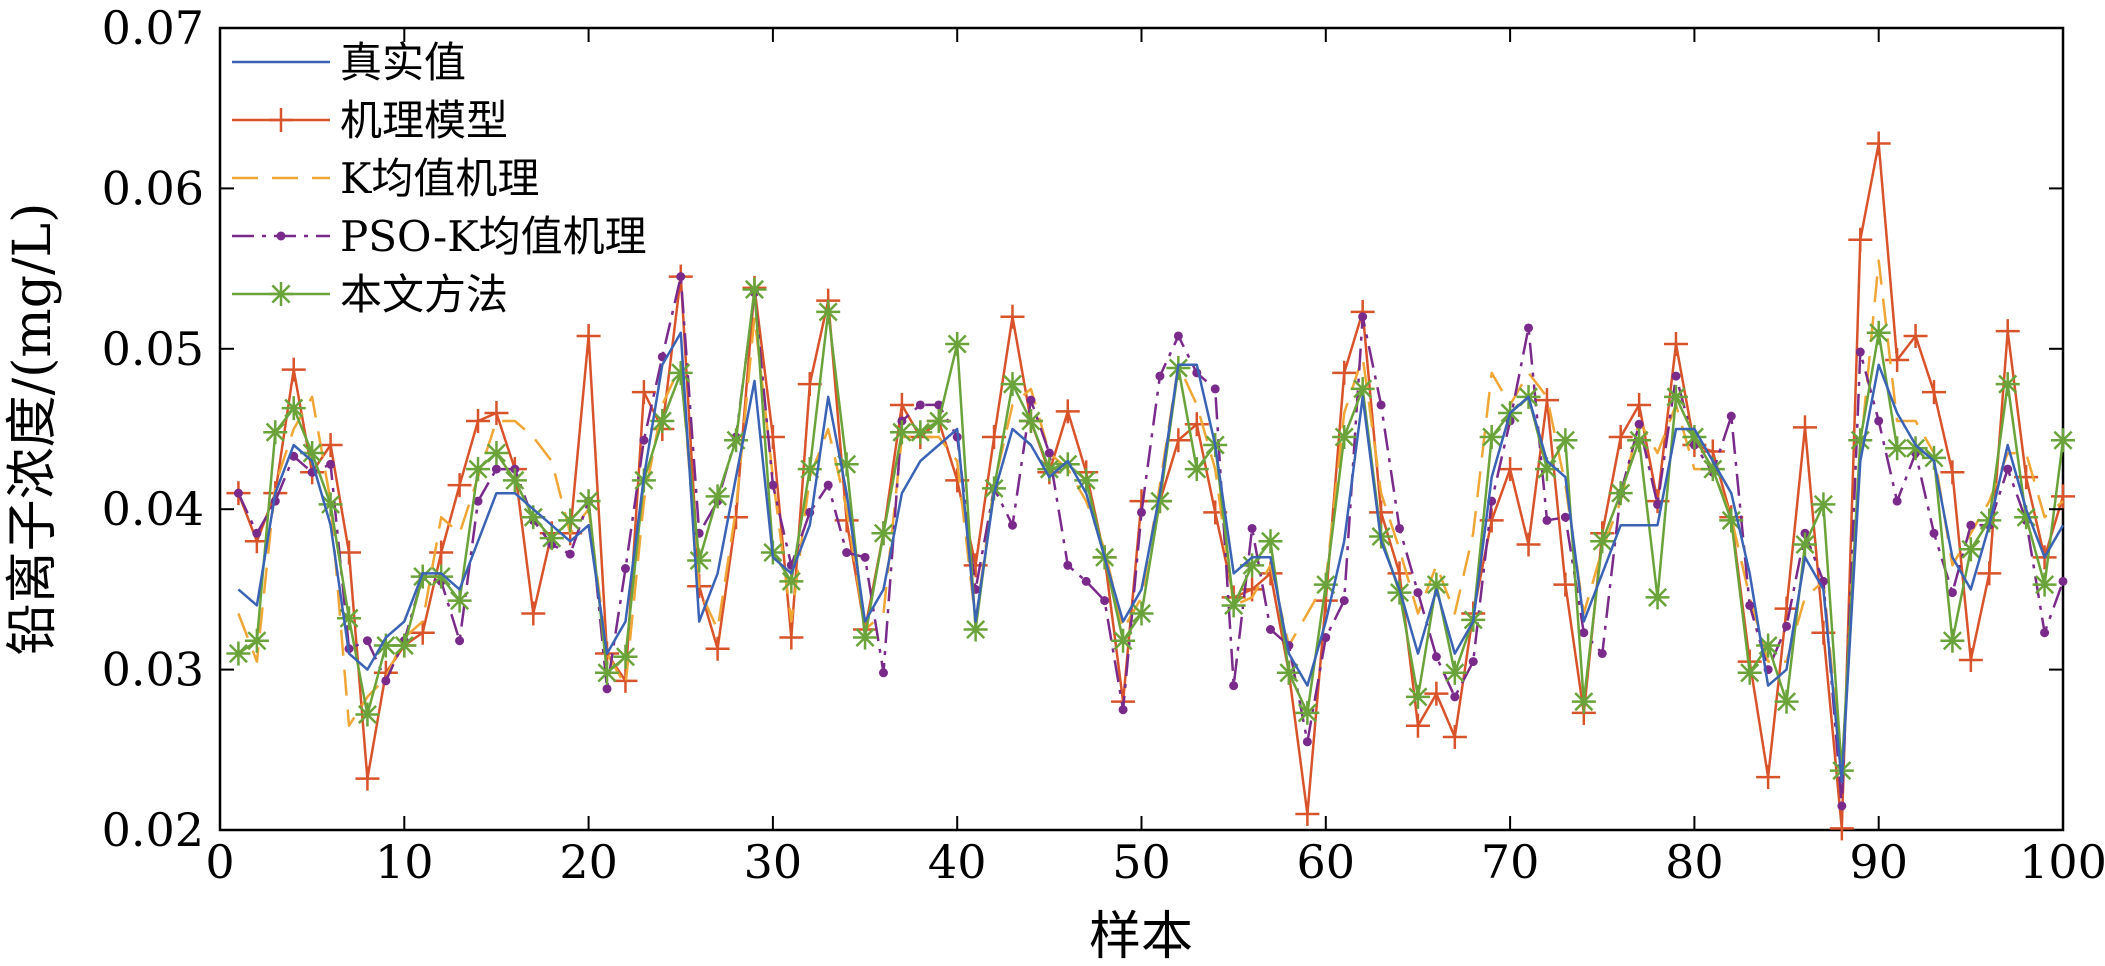  Describe the element at coordinates (424, 294) in the screenshot. I see `legend-label: 本文方法` at that location.